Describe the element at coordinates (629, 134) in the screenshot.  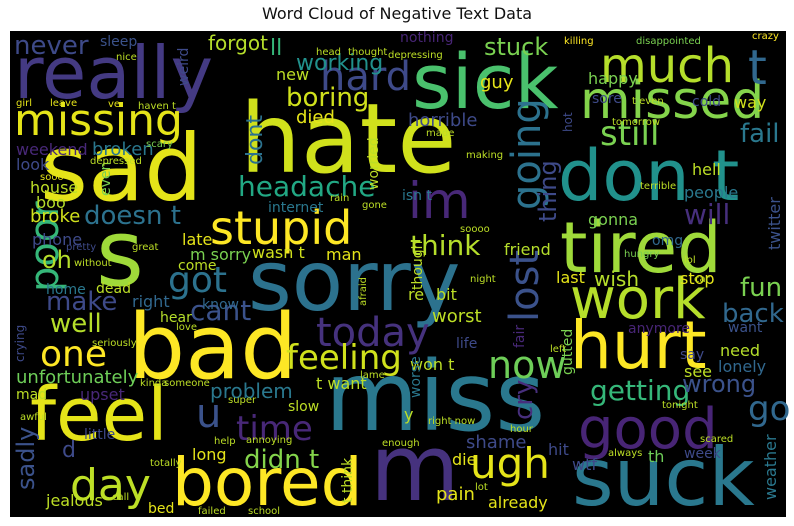
I see `word-still: still` at that location.